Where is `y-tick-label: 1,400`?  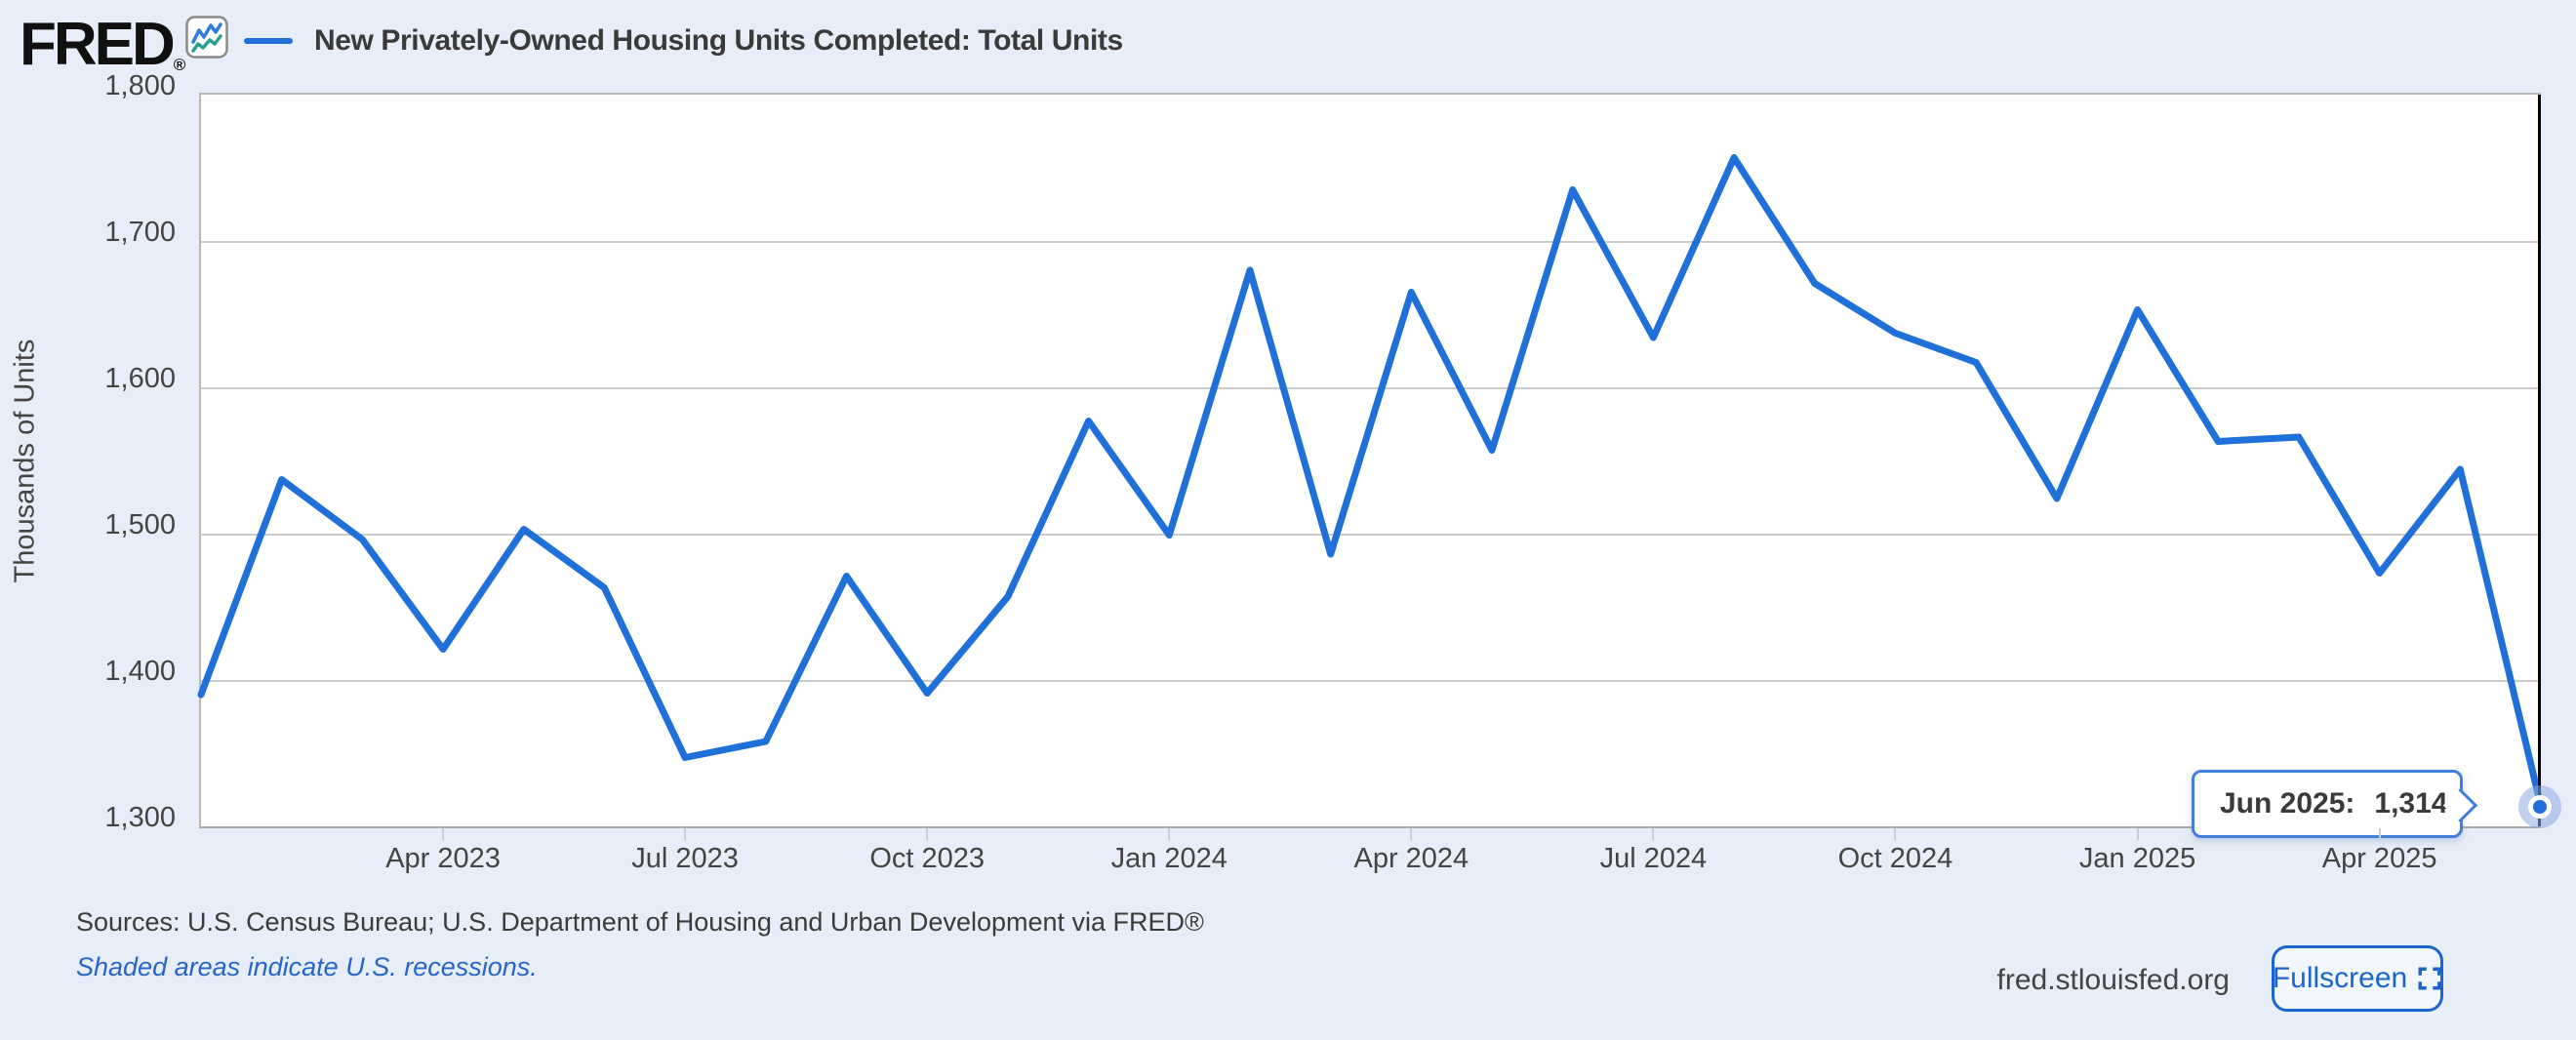
y-tick-label: 1,400 is located at coordinates (140, 671).